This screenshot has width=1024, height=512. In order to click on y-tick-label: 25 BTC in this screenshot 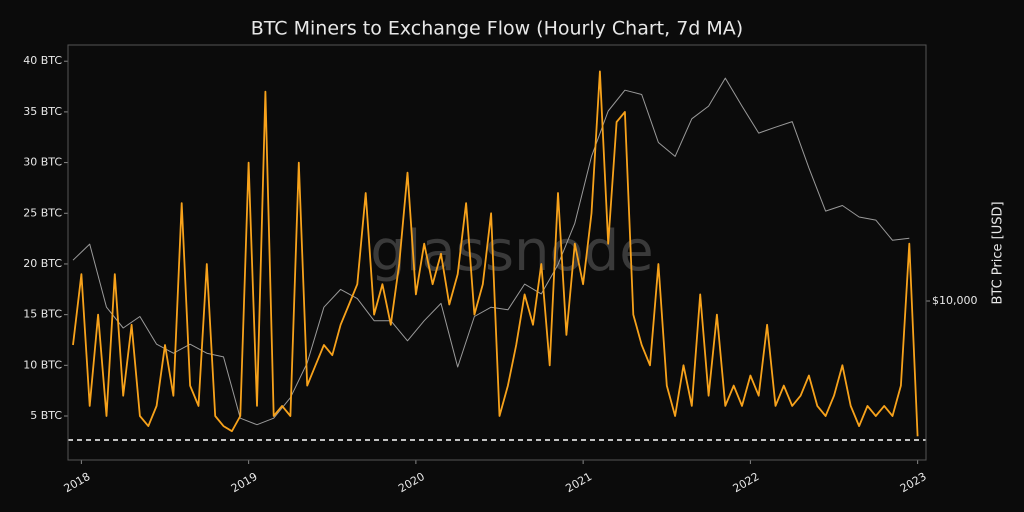, I will do `click(42, 212)`.